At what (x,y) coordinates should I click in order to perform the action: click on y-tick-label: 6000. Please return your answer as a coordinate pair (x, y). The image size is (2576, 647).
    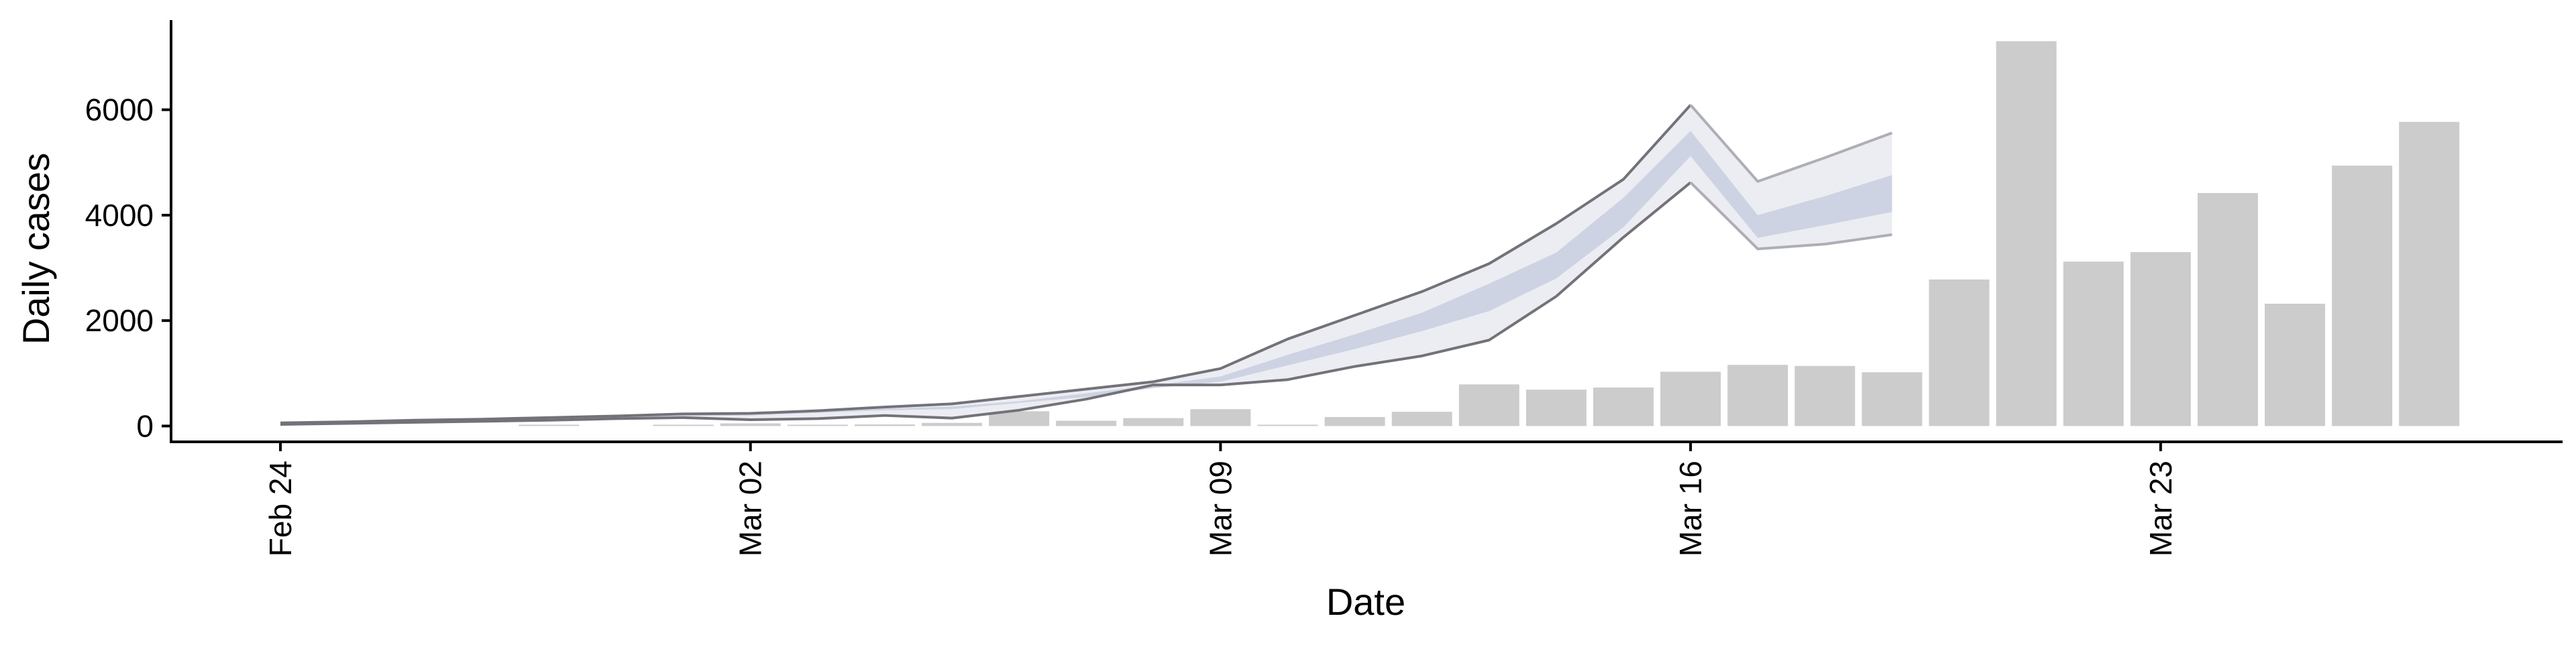
    Looking at the image, I should click on (119, 110).